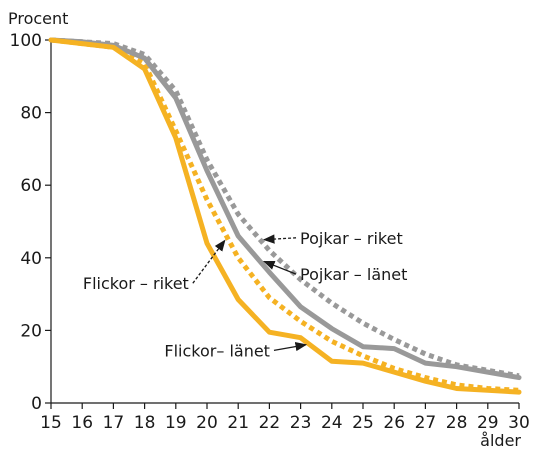 The image size is (536, 455). Describe the element at coordinates (353, 274) in the screenshot. I see `annotation-label-1: Pojkar – länet` at that location.